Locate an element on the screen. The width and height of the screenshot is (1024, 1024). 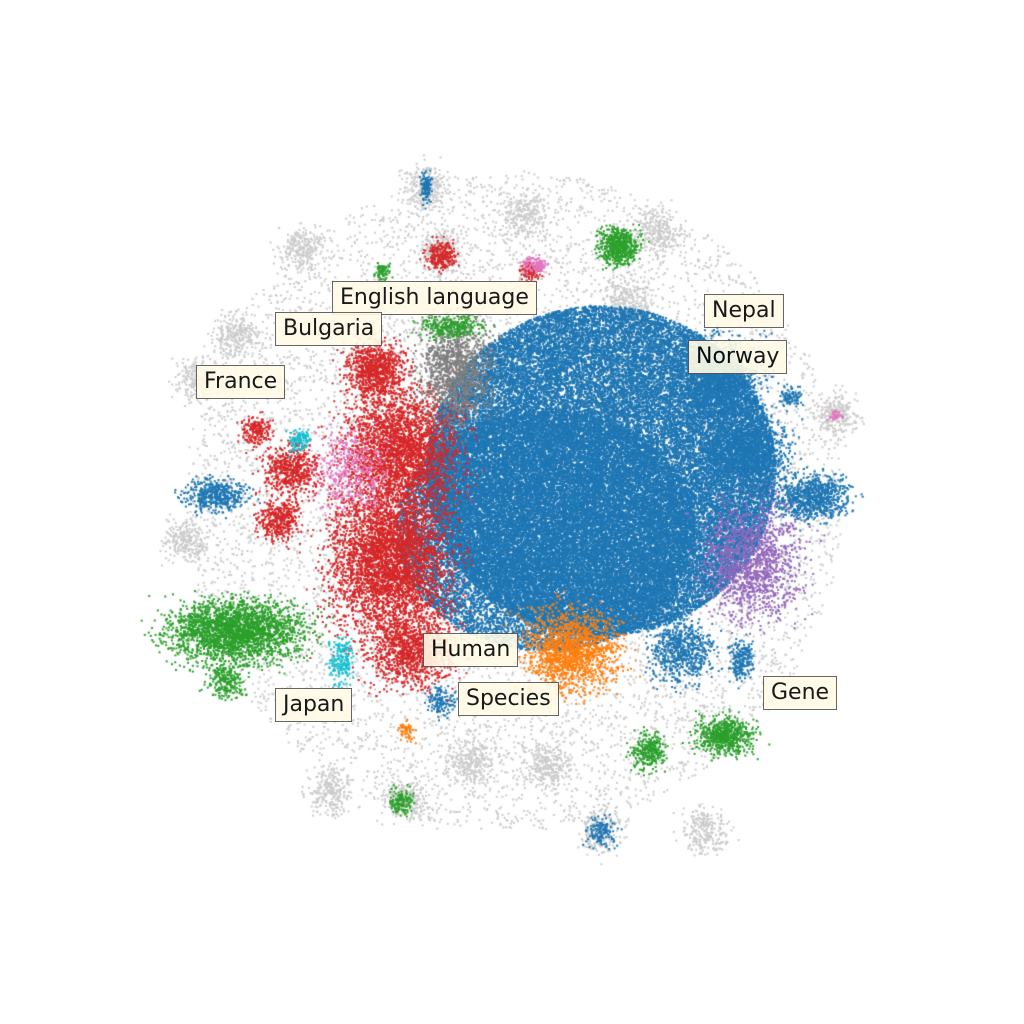
annotation-gene: Gene is located at coordinates (800, 693).